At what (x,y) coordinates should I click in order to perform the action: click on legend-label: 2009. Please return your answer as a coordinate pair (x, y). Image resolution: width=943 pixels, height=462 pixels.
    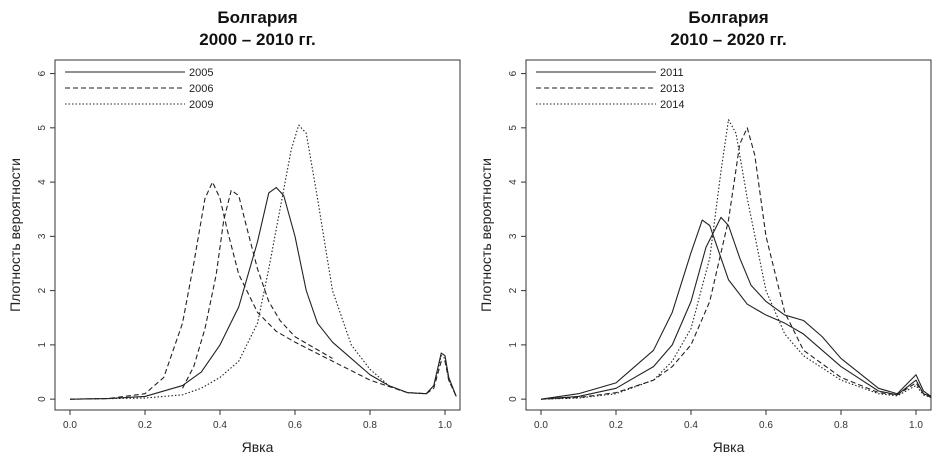
    Looking at the image, I should click on (201, 105).